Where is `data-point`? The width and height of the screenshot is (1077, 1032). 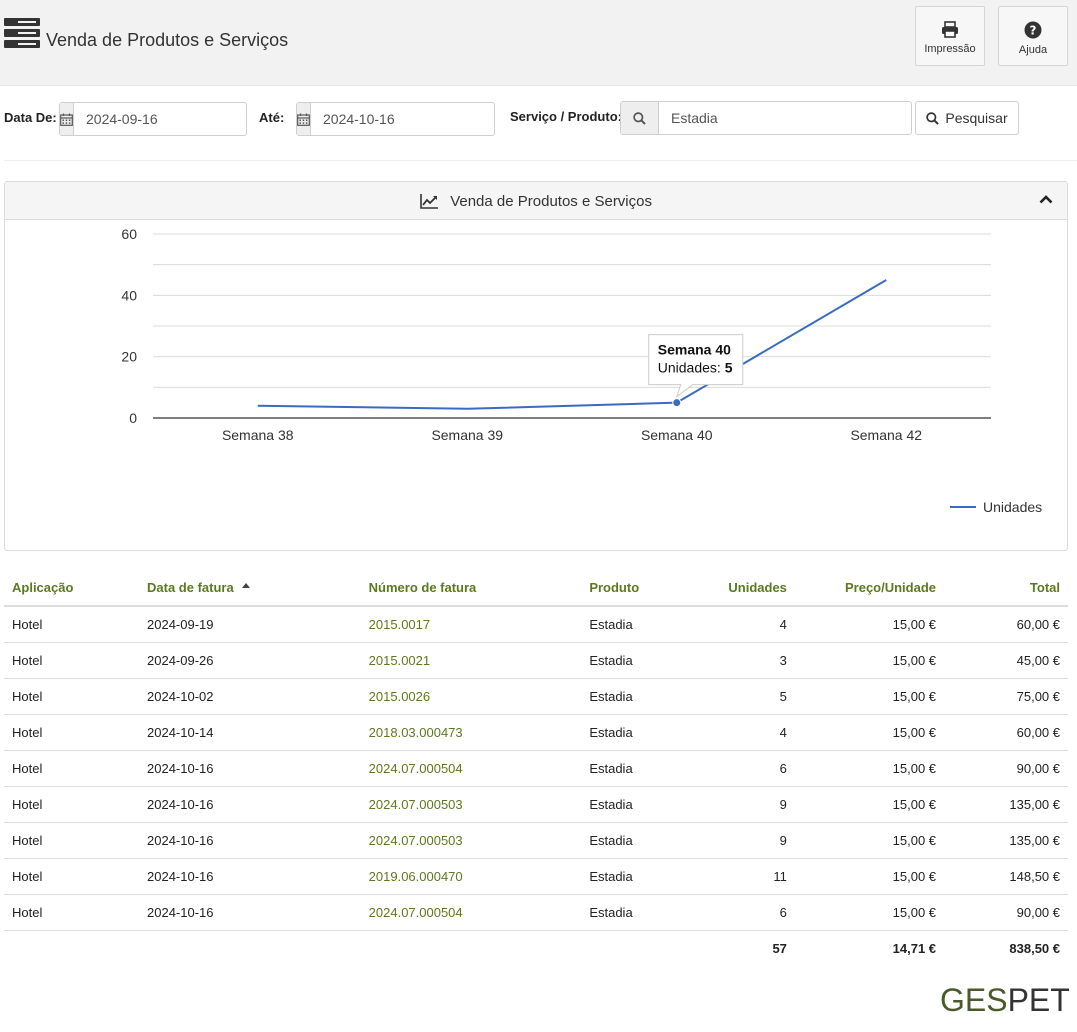
data-point is located at coordinates (677, 403).